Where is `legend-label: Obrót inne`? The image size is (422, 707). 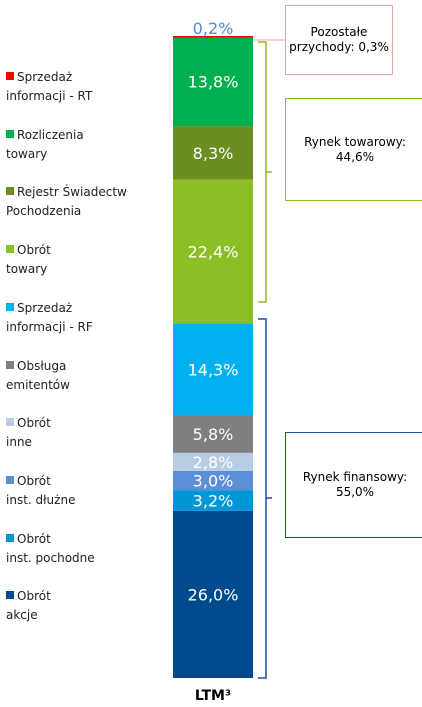
legend-label: Obrót inne is located at coordinates (28, 433).